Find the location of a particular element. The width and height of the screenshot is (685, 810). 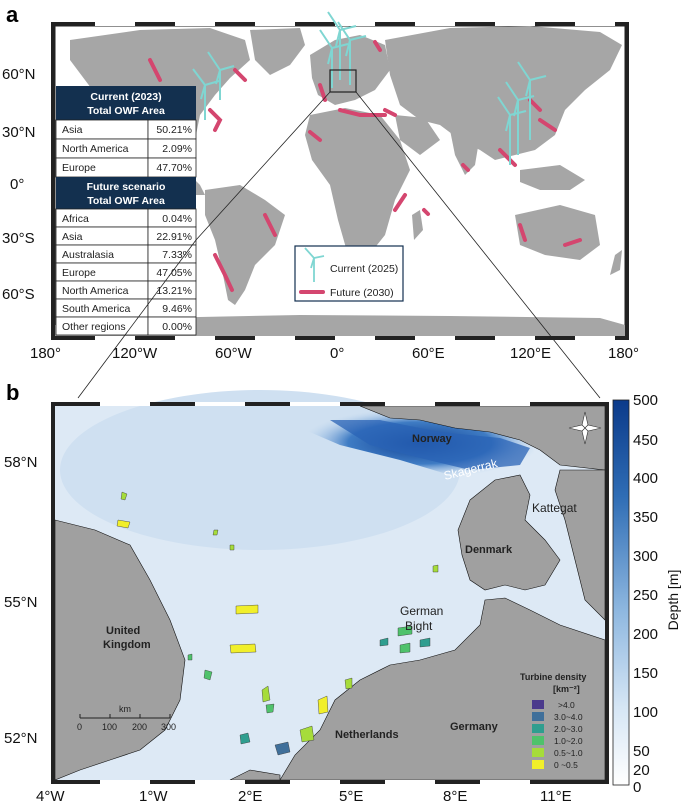

turbine-legend-icon is located at coordinates (314, 264).